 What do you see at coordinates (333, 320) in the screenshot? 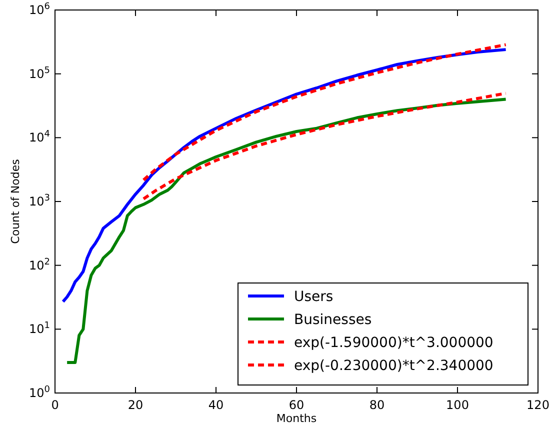
I see `legend-label: Businesses` at bounding box center [333, 320].